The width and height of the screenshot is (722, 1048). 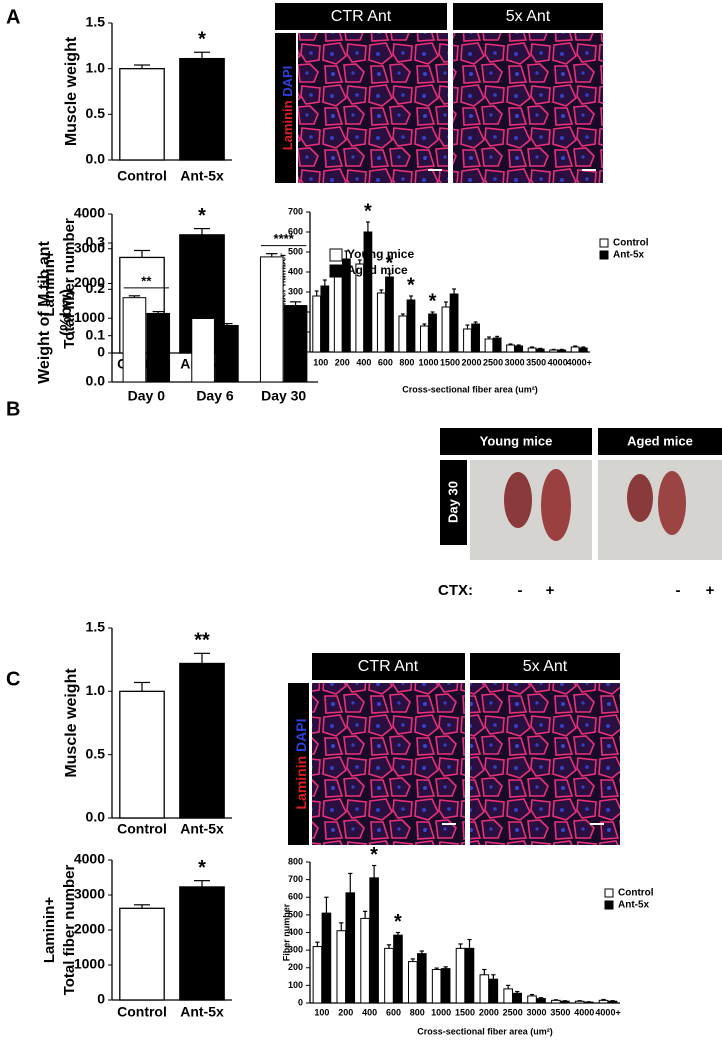 I want to click on y-tick-label: 2000, so click(x=89, y=929).